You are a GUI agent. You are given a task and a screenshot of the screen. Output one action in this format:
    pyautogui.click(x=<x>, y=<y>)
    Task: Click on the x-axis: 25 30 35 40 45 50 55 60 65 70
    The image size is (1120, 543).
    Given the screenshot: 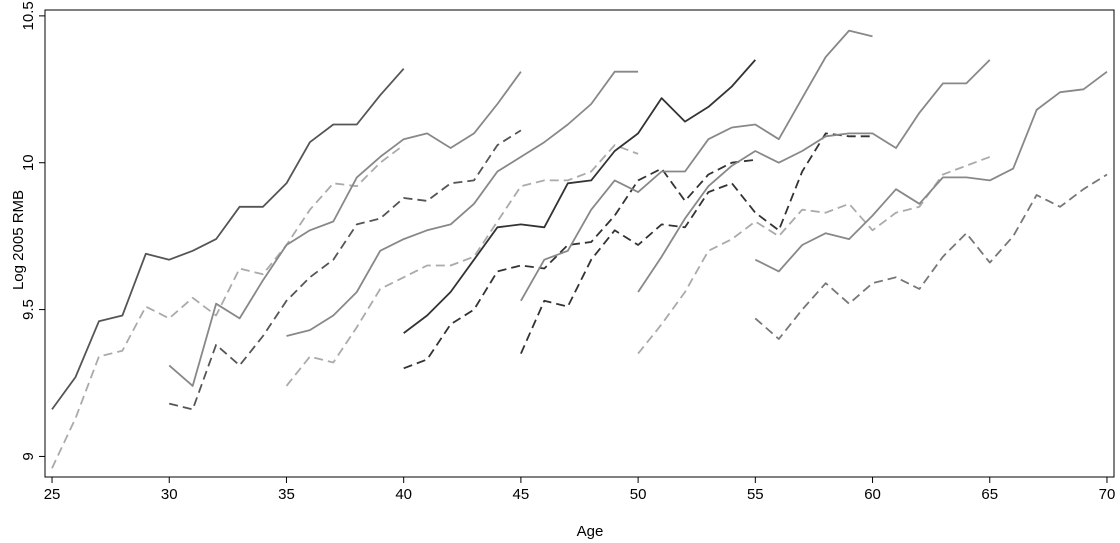 What is the action you would take?
    pyautogui.click(x=580, y=490)
    